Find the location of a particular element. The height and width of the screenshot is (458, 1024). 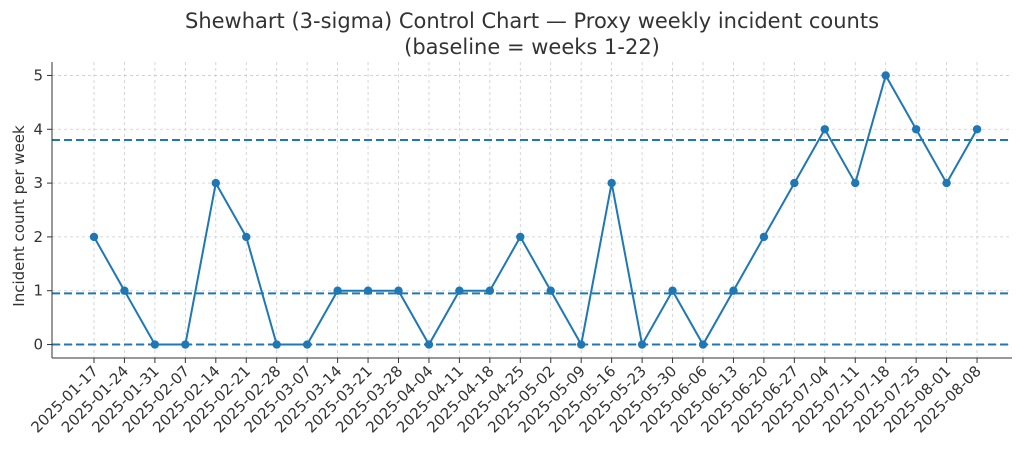

chart-subtitle: (baseline = weeks 1-22) is located at coordinates (532, 47).